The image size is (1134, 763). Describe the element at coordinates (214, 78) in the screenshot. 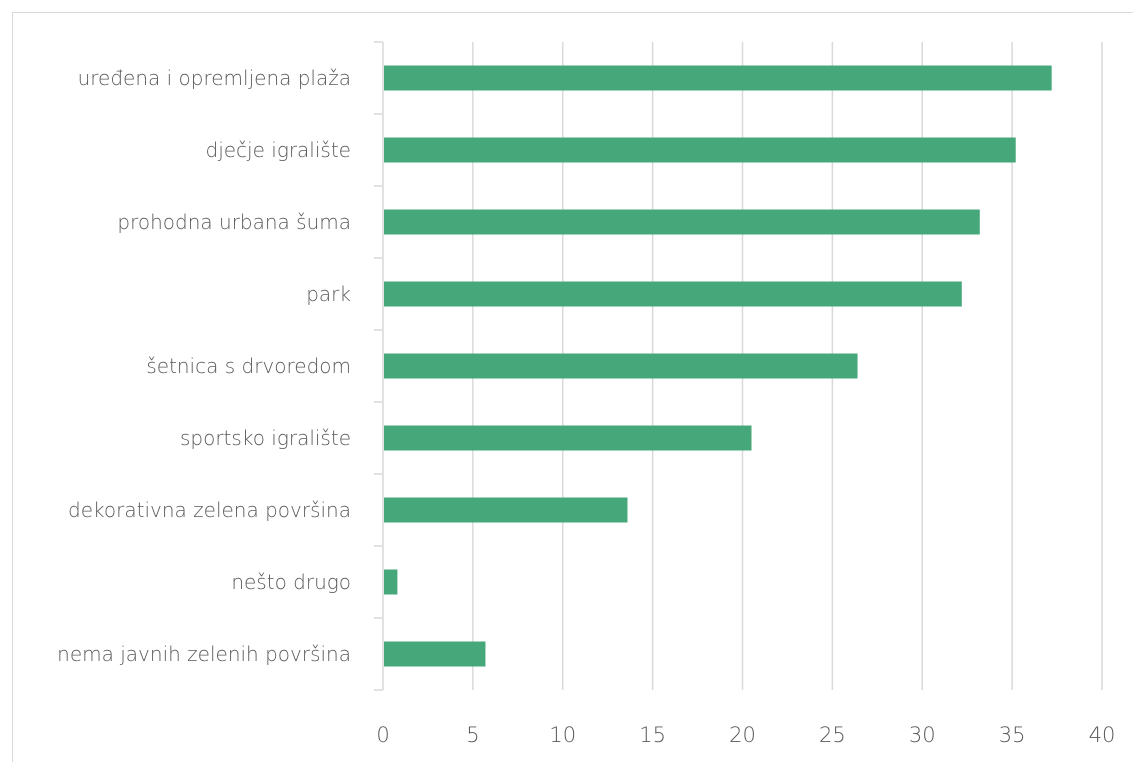

I see `category-label-0: uređena i opremljena plaža` at that location.